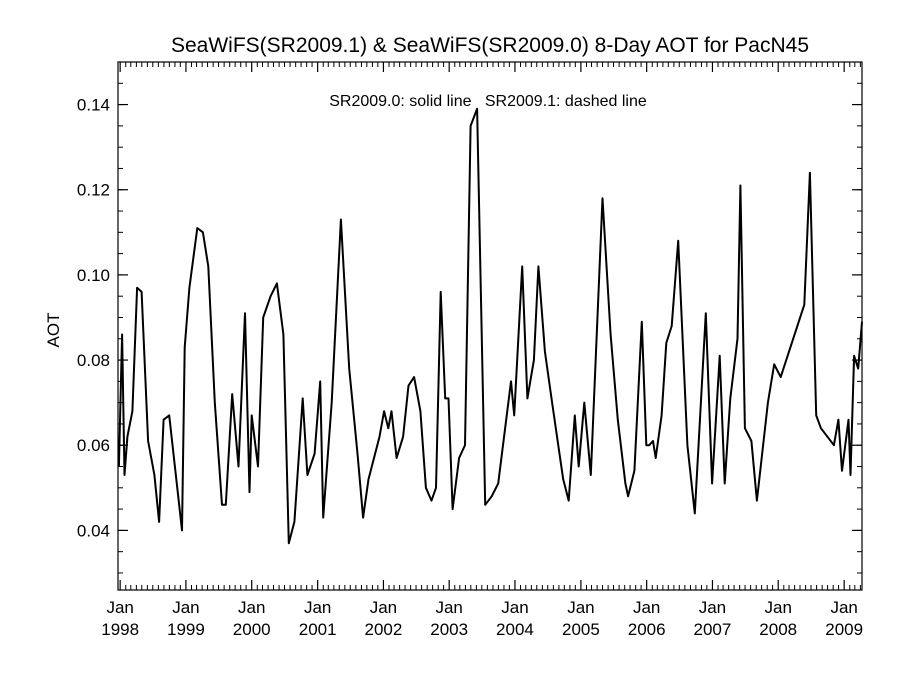 This screenshot has height=675, width=900. What do you see at coordinates (93, 190) in the screenshot?
I see `y-tick-label: 0.12` at bounding box center [93, 190].